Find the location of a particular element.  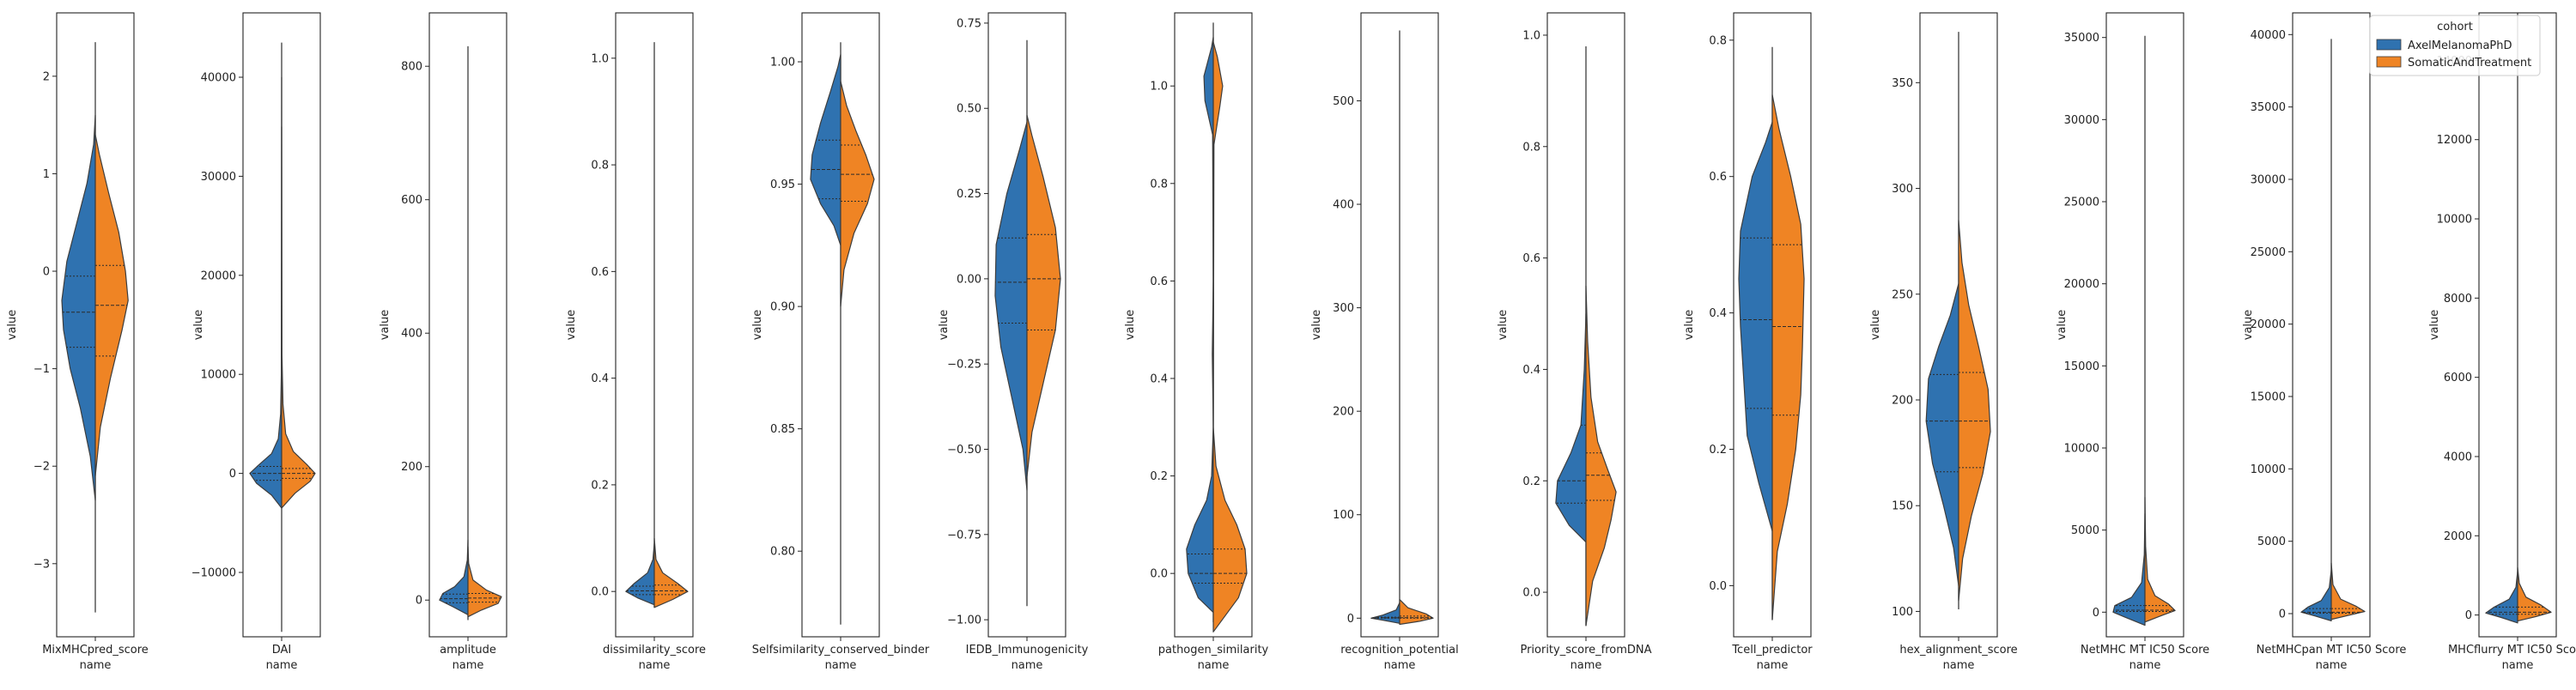

y-tick-label: 2000 is located at coordinates (2458, 536).